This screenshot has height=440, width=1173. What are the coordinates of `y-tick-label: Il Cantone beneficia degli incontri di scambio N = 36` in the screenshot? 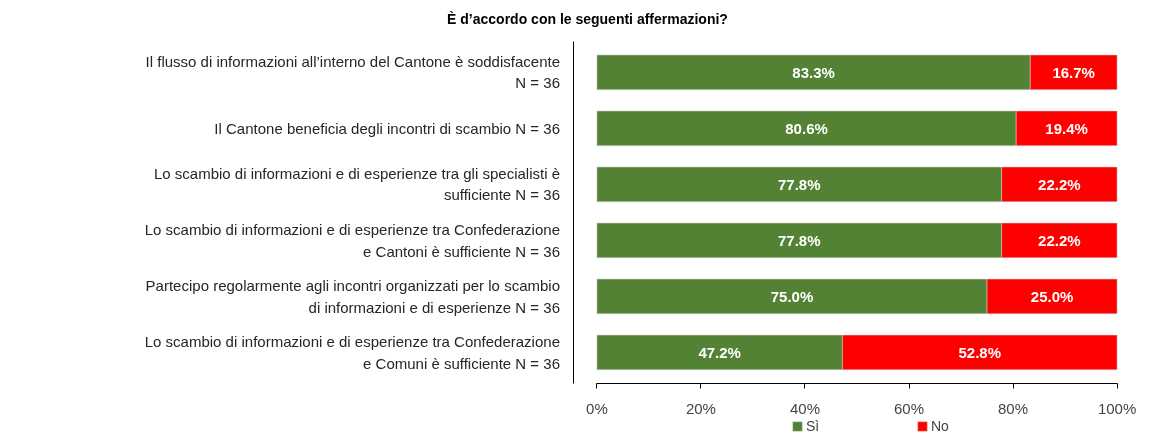 It's located at (387, 128).